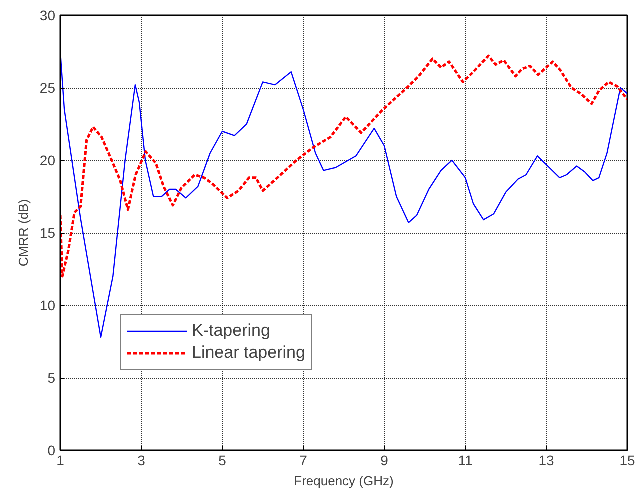  What do you see at coordinates (48, 306) in the screenshot?
I see `y-tick-label: 10` at bounding box center [48, 306].